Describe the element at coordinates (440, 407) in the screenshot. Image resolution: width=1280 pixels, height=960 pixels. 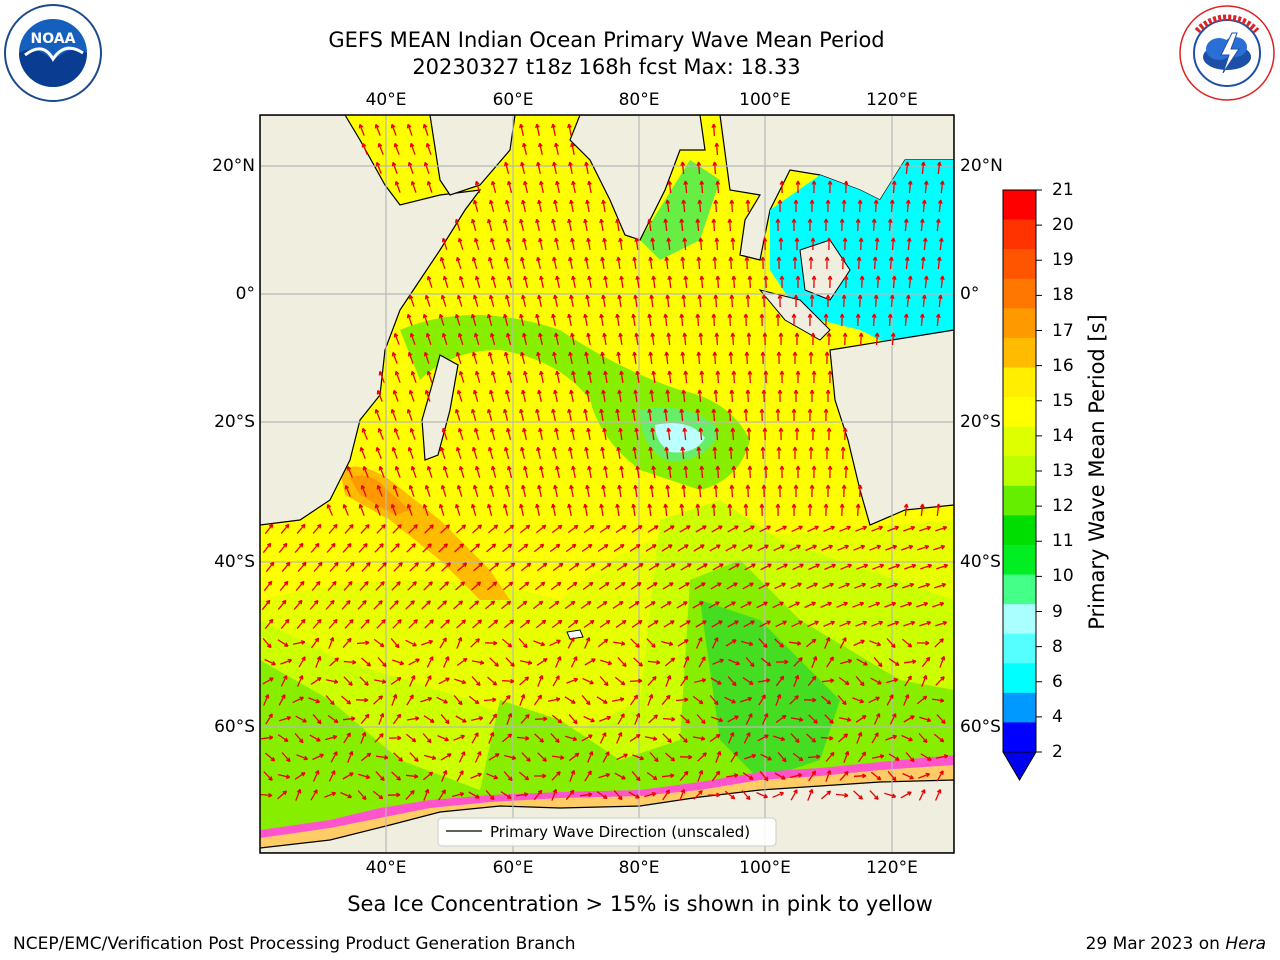
I see `madagascar` at that location.